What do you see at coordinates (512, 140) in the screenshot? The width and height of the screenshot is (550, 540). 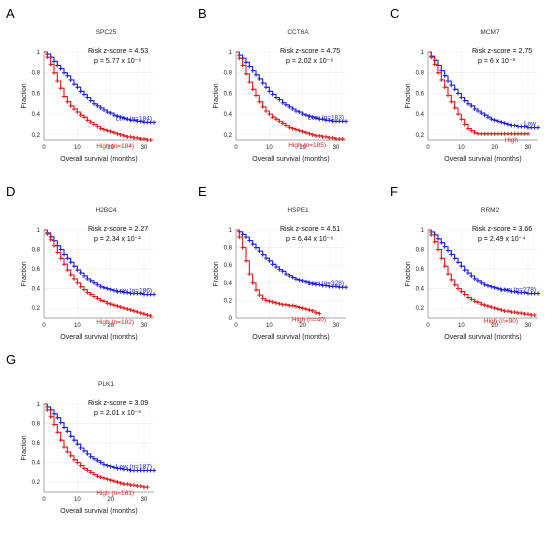 I see `high-group-label: High` at bounding box center [512, 140].